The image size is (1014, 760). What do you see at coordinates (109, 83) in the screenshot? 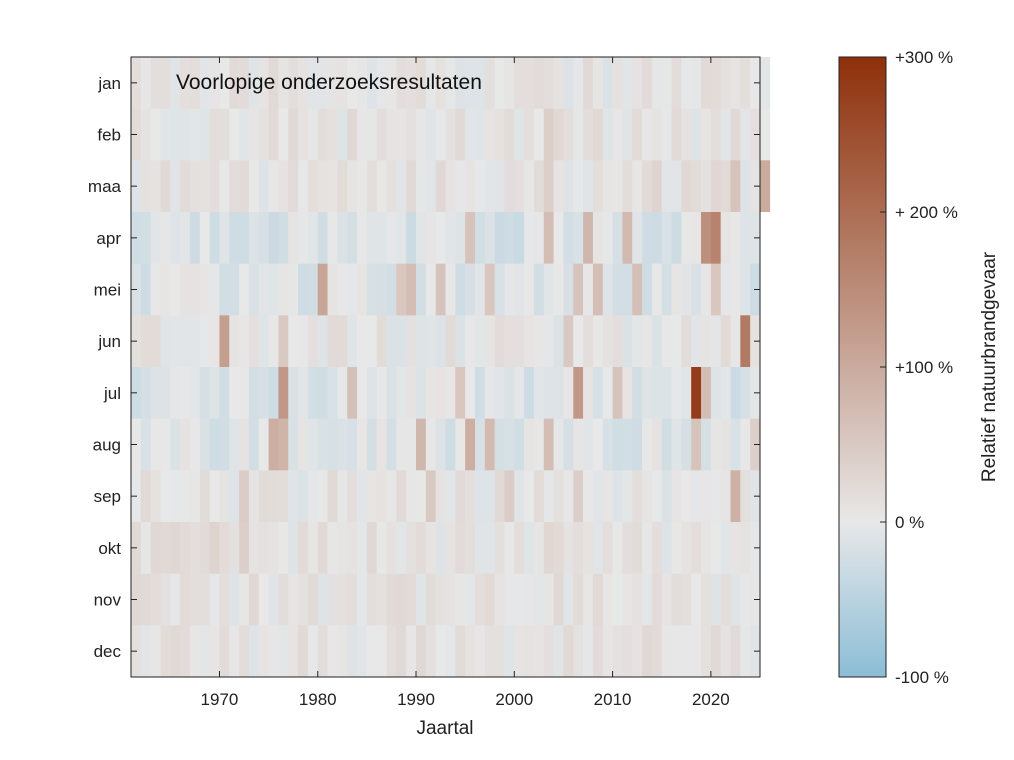
I see `month-tick-label: jan` at bounding box center [109, 83].